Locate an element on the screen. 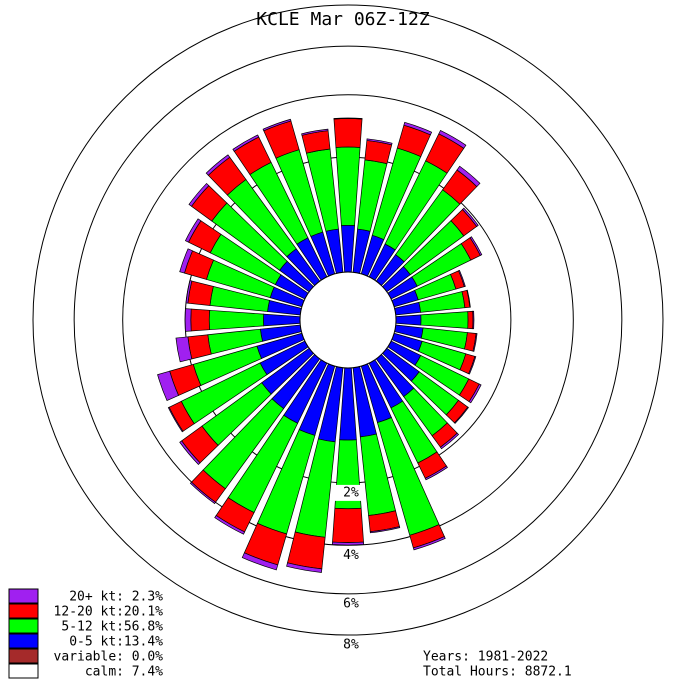  ring-label: 8% is located at coordinates (351, 644).